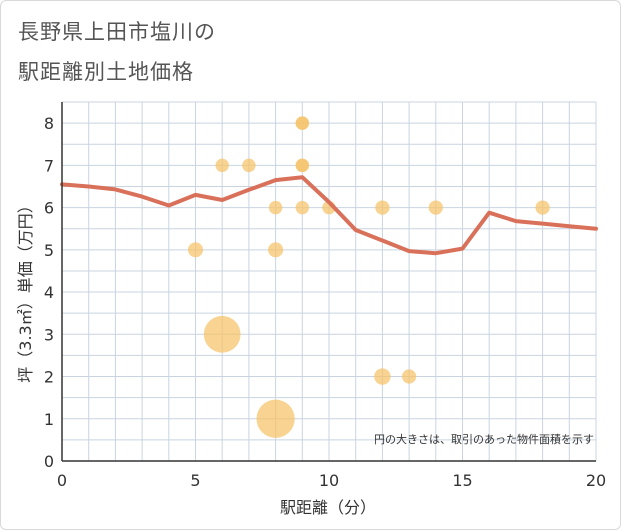 This screenshot has width=621, height=530. What do you see at coordinates (49, 208) in the screenshot?
I see `y-tick-label: 6` at bounding box center [49, 208].